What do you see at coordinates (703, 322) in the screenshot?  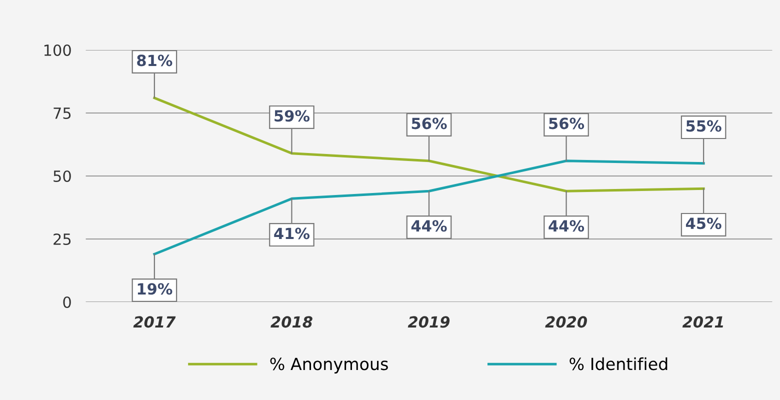 I see `x-tick-label: 2021` at bounding box center [703, 322].